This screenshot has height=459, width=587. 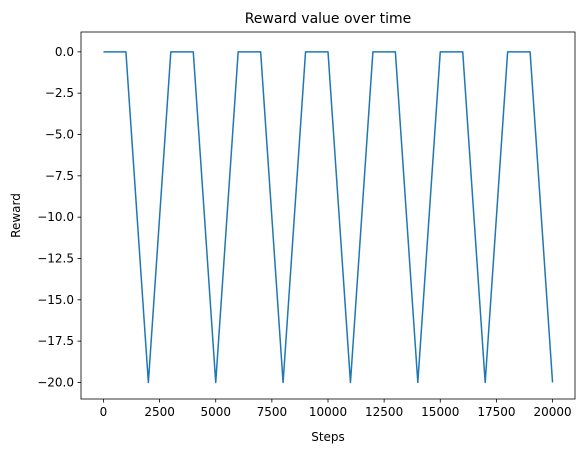 What do you see at coordinates (104, 412) in the screenshot?
I see `x-tick-label: 0` at bounding box center [104, 412].